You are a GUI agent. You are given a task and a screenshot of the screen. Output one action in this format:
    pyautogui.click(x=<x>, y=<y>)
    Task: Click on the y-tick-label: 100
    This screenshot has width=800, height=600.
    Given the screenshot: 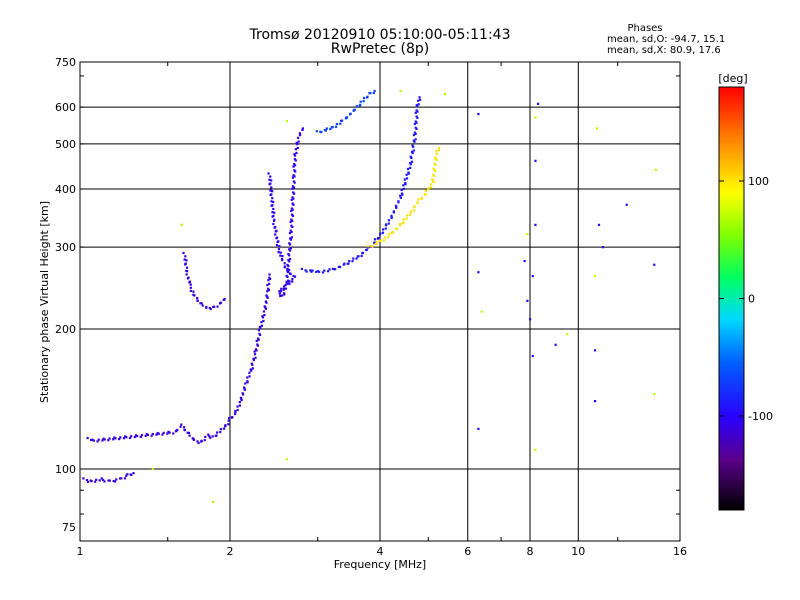 What is the action you would take?
    pyautogui.click(x=65, y=469)
    